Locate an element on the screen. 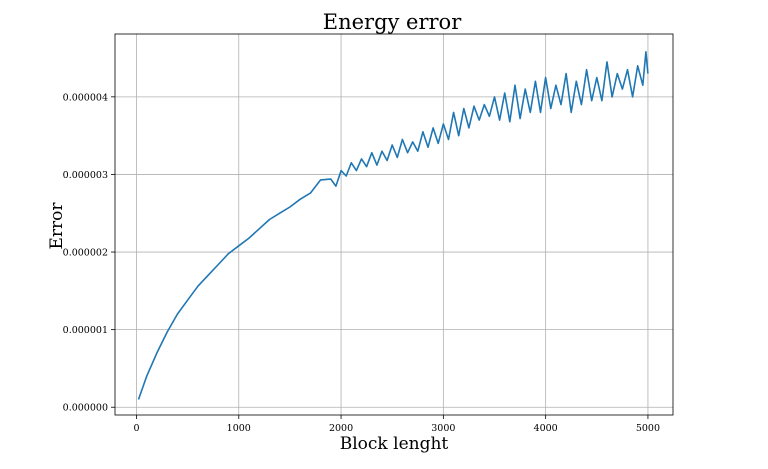 This screenshot has width=768, height=469. y-tick-label: 0.000000 is located at coordinates (85, 408).